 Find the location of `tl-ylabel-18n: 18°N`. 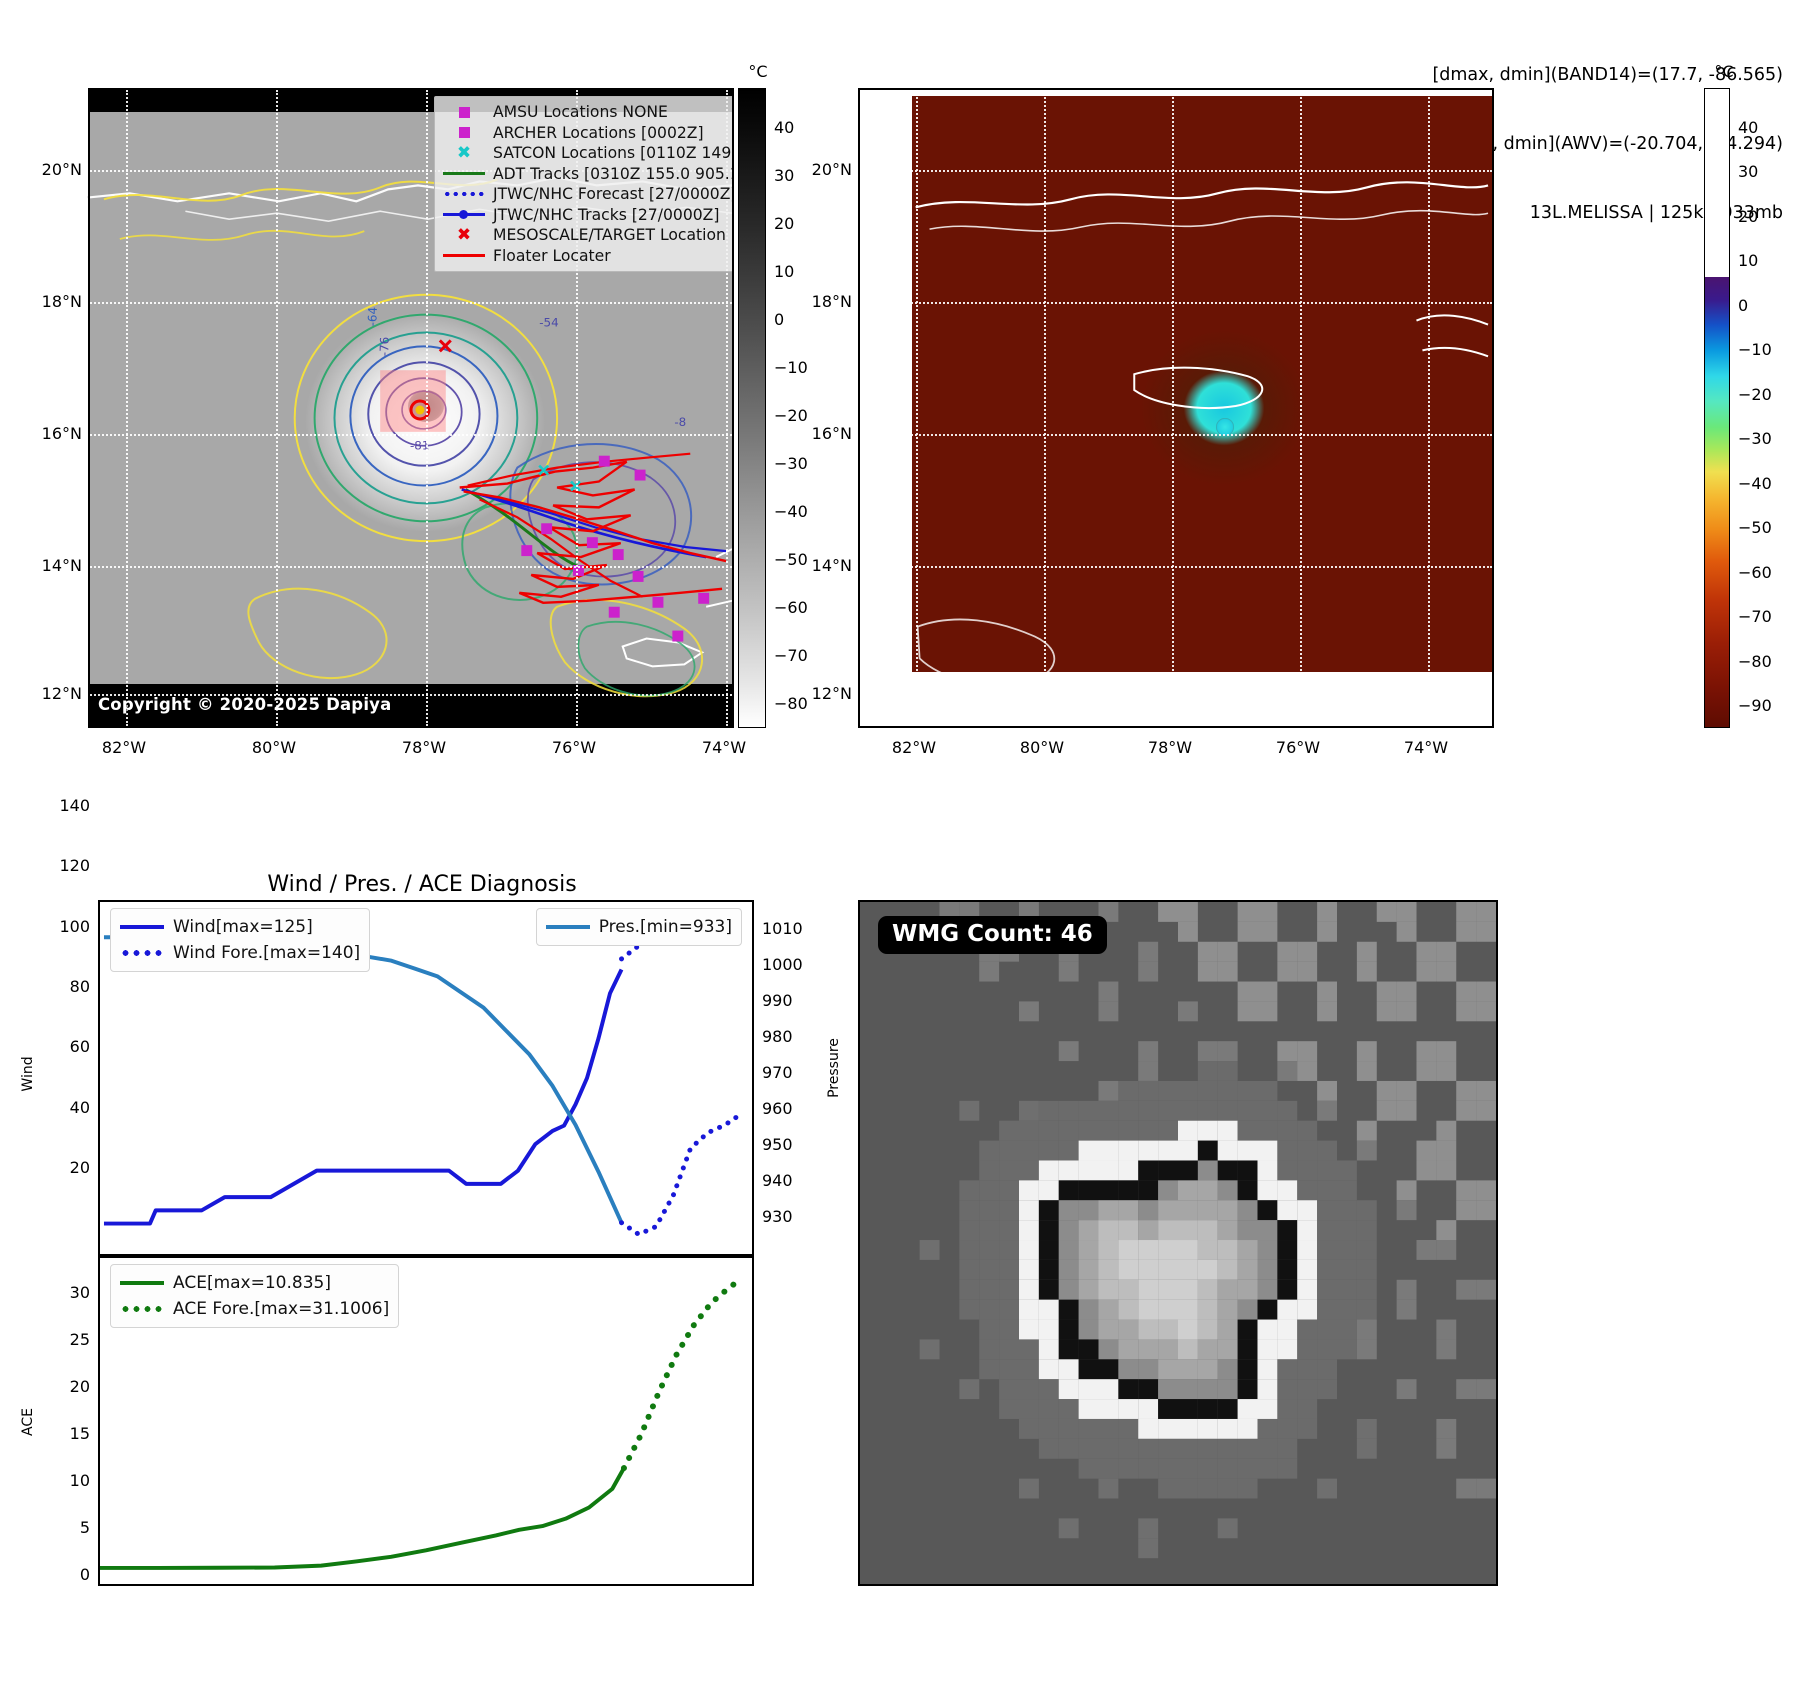

tl-ylabel-18n: 18°N is located at coordinates (61, 301).